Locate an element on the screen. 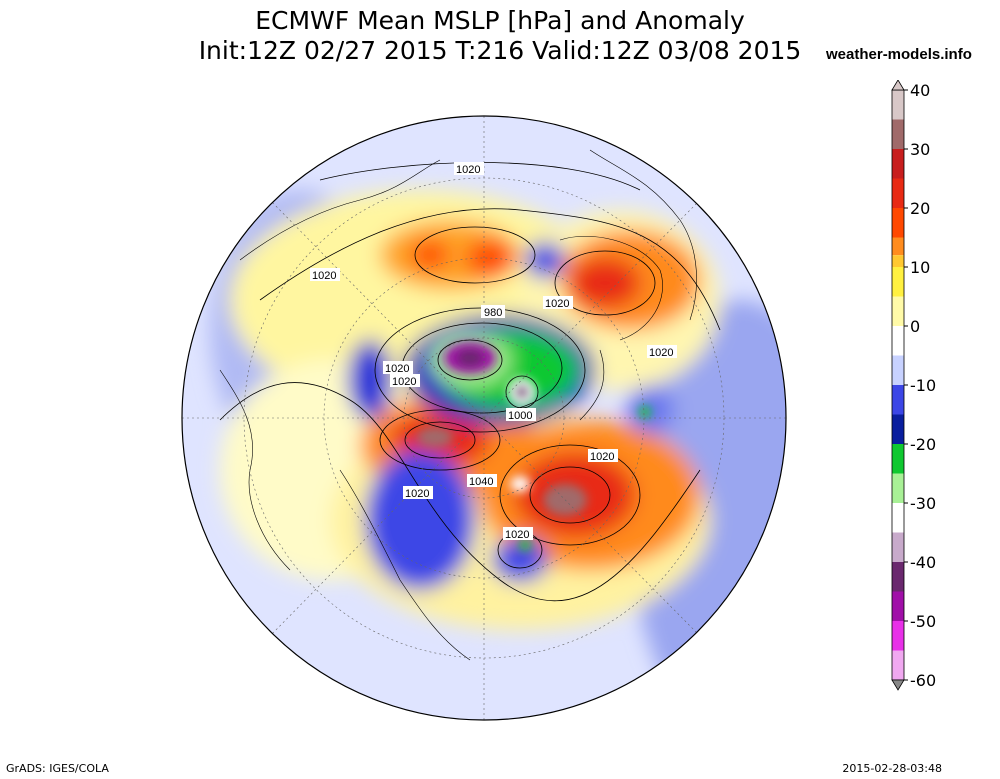  colorbar: 40 30 20 10 0 -10 -20 -30 -40 -50 -60 is located at coordinates (913, 385).